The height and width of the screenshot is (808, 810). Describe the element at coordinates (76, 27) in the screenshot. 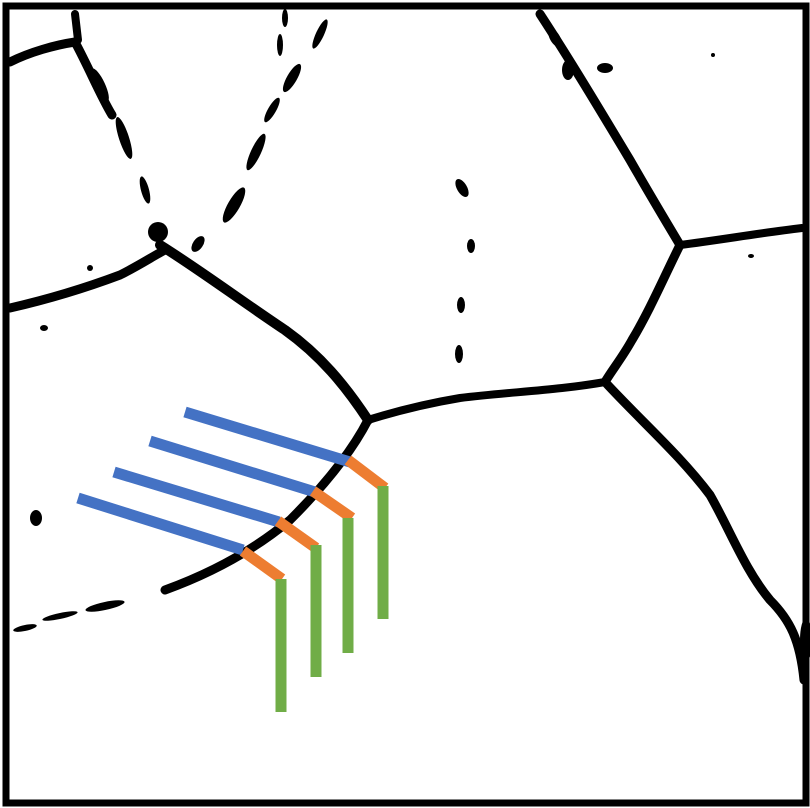

I see `boundary-upper-left-short` at that location.